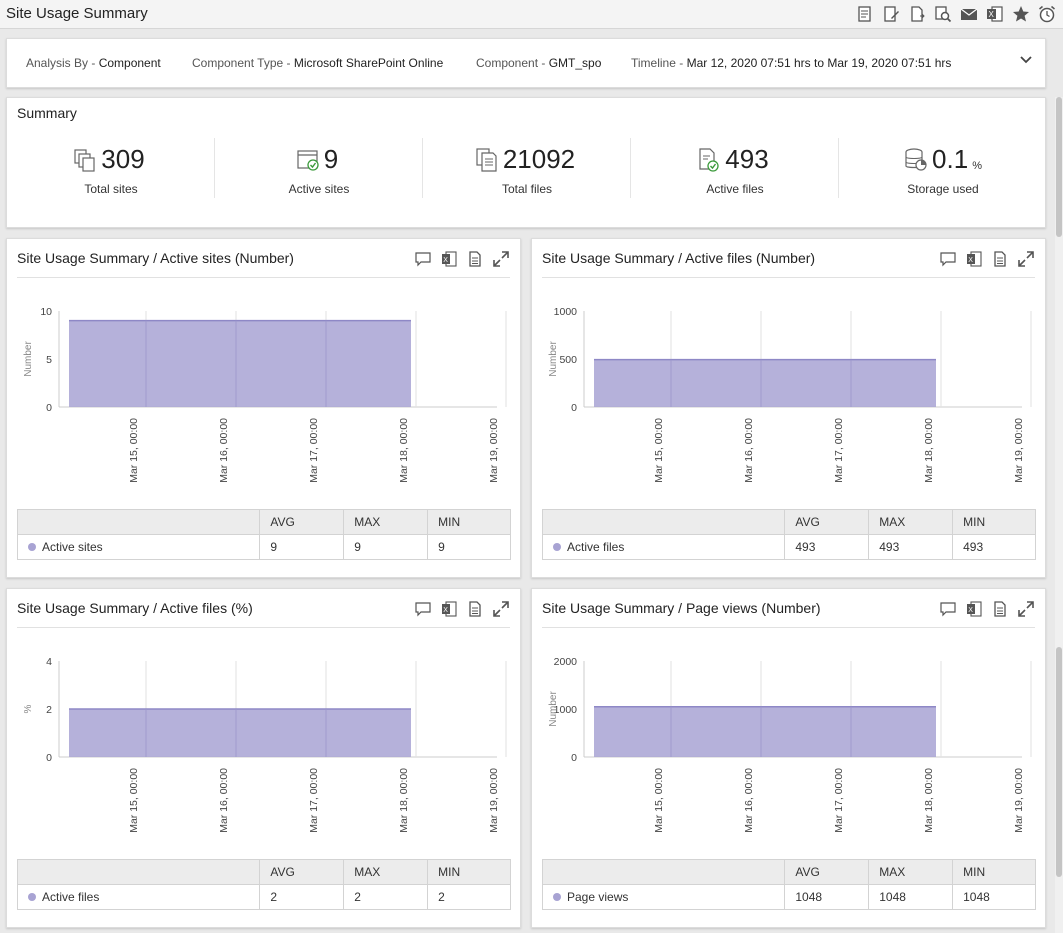 This screenshot has width=1063, height=933. What do you see at coordinates (709, 159) in the screenshot?
I see `active-file-icon` at bounding box center [709, 159].